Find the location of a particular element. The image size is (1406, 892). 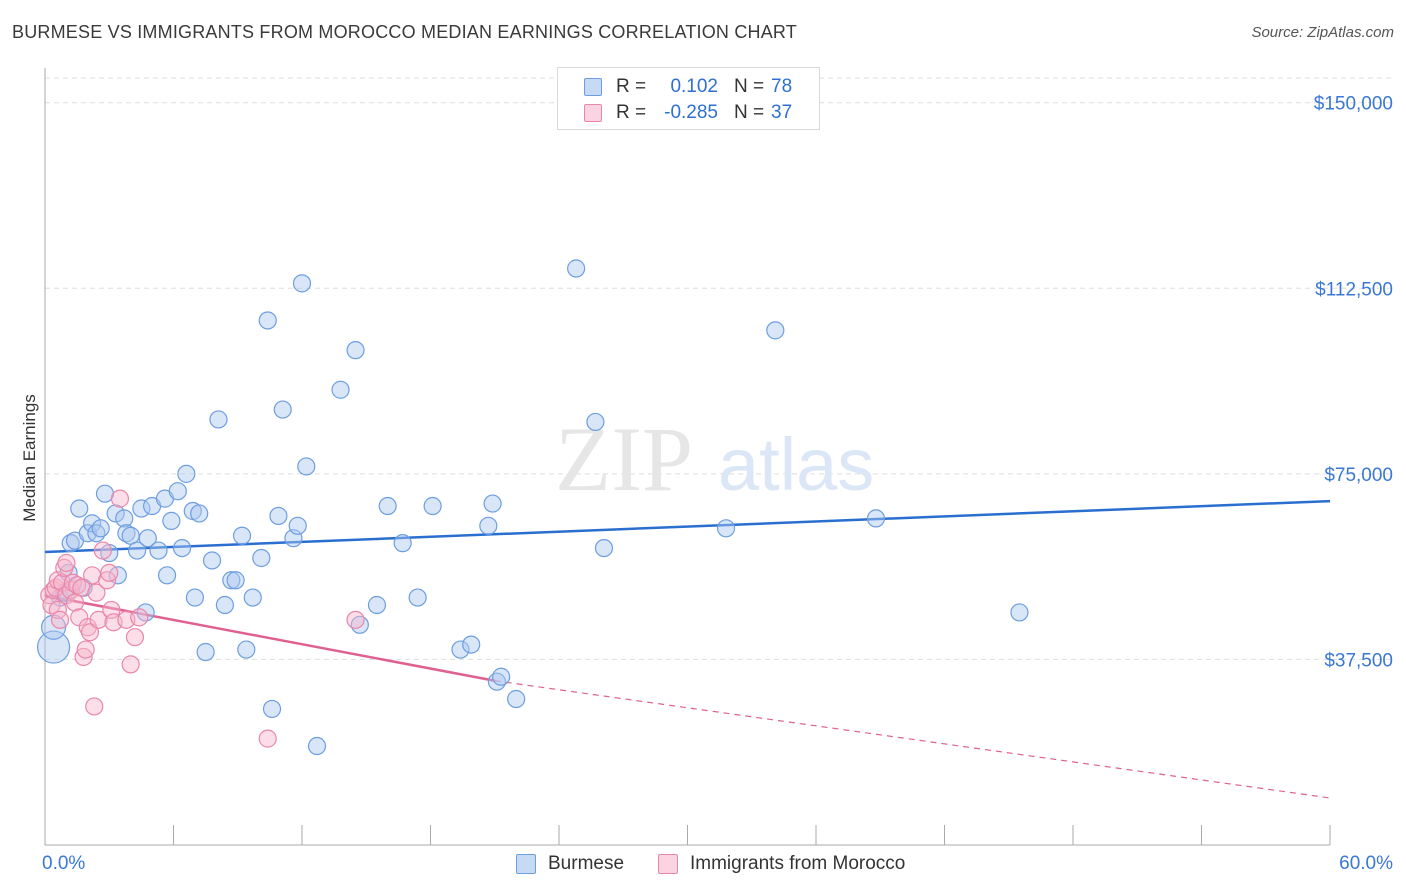

y-tick-label: $150,000 is located at coordinates (1353, 104).